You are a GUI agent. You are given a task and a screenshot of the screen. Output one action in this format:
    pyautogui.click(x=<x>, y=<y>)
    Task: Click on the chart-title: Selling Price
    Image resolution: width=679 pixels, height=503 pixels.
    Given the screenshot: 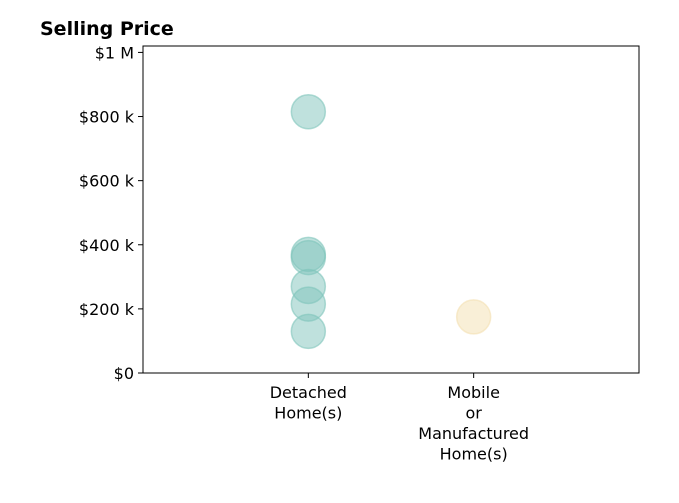 What is the action you would take?
    pyautogui.click(x=107, y=29)
    